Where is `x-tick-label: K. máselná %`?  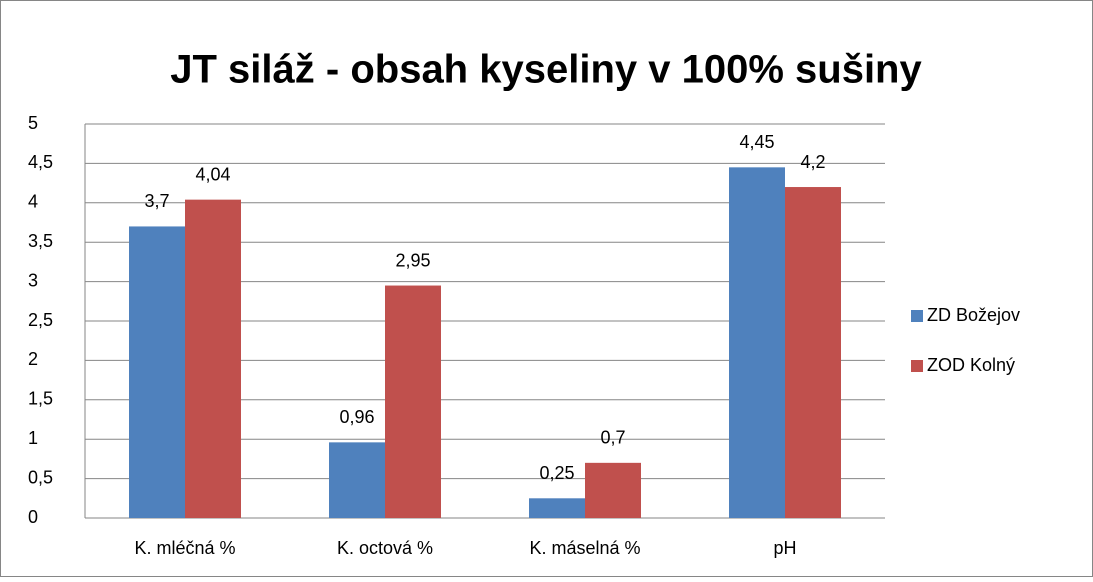 x-tick-label: K. máselná % is located at coordinates (584, 548).